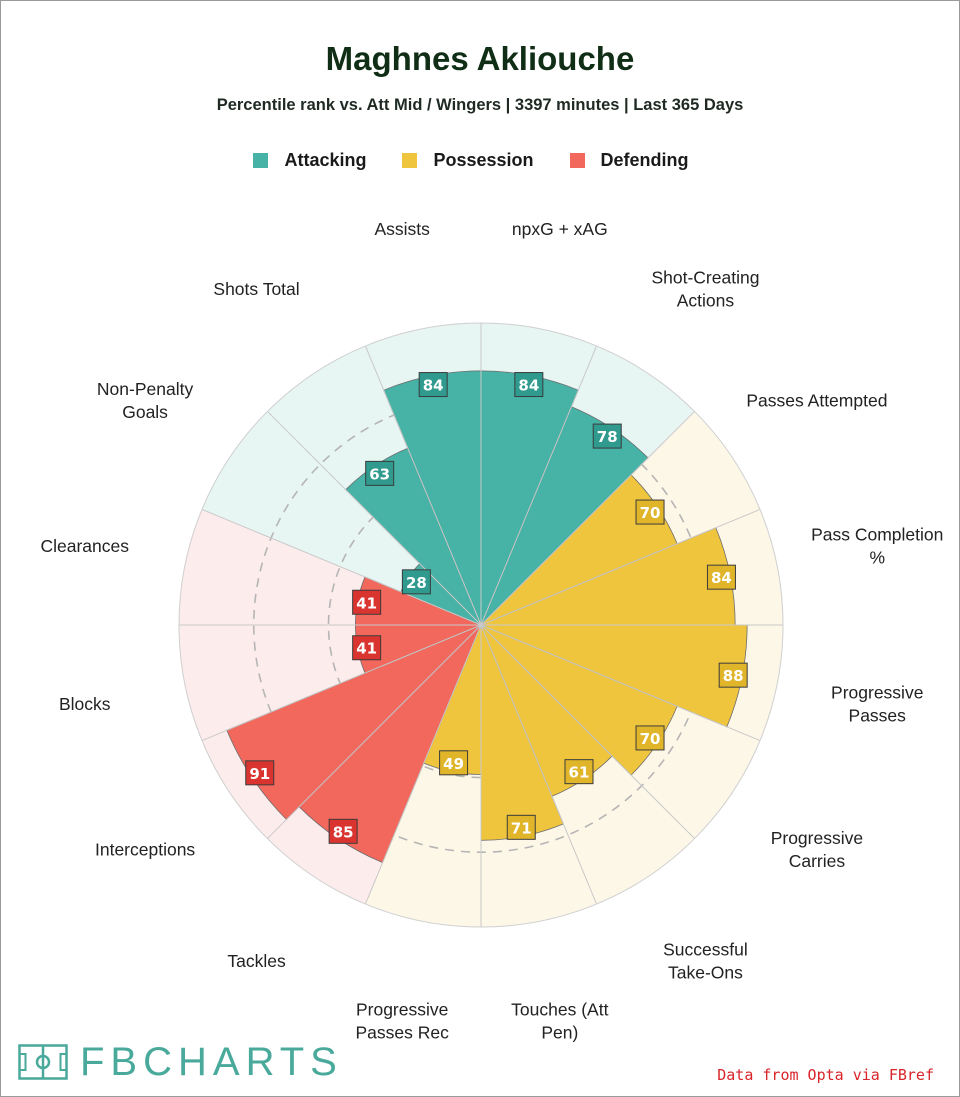 Image resolution: width=960 pixels, height=1097 pixels. I want to click on bar-interceptions, so click(353, 723).